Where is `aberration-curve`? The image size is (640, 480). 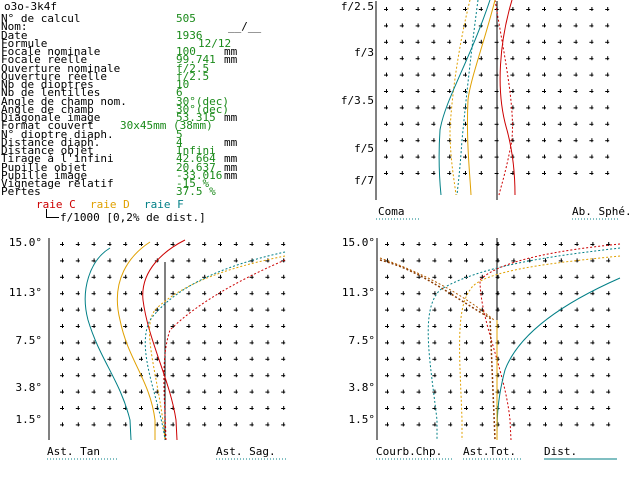 aberration-curve is located at coordinates (558, 359).